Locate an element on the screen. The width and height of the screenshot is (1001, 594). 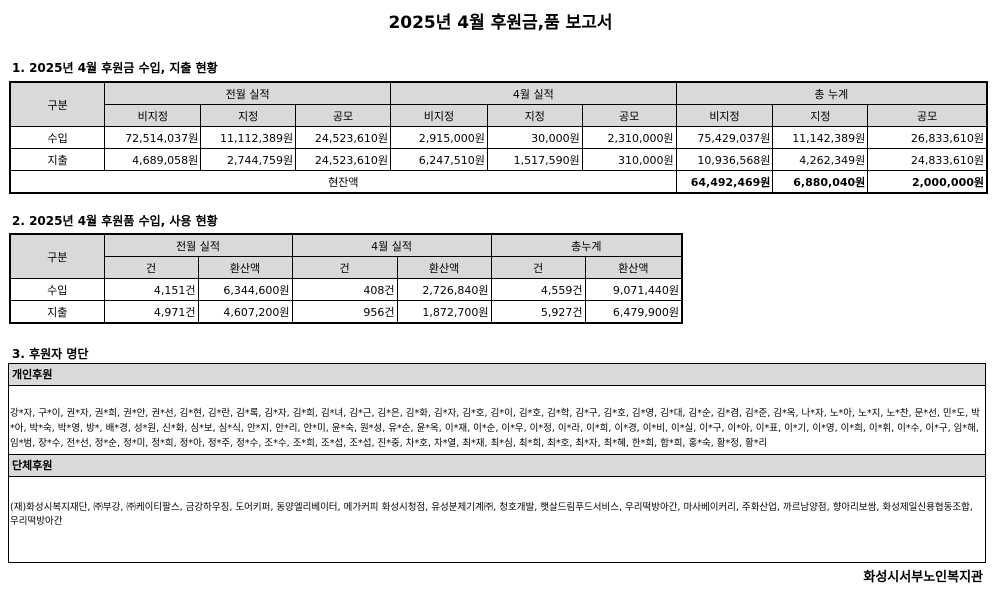
cell: 6,479,900원 is located at coordinates (633, 312).